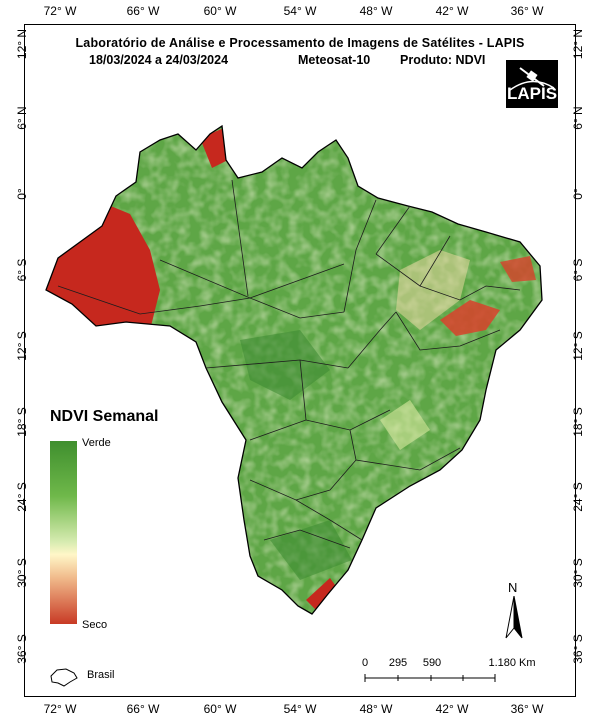 Image resolution: width=600 pixels, height=721 pixels. I want to click on lon-tick-top: 54° W, so click(300, 11).